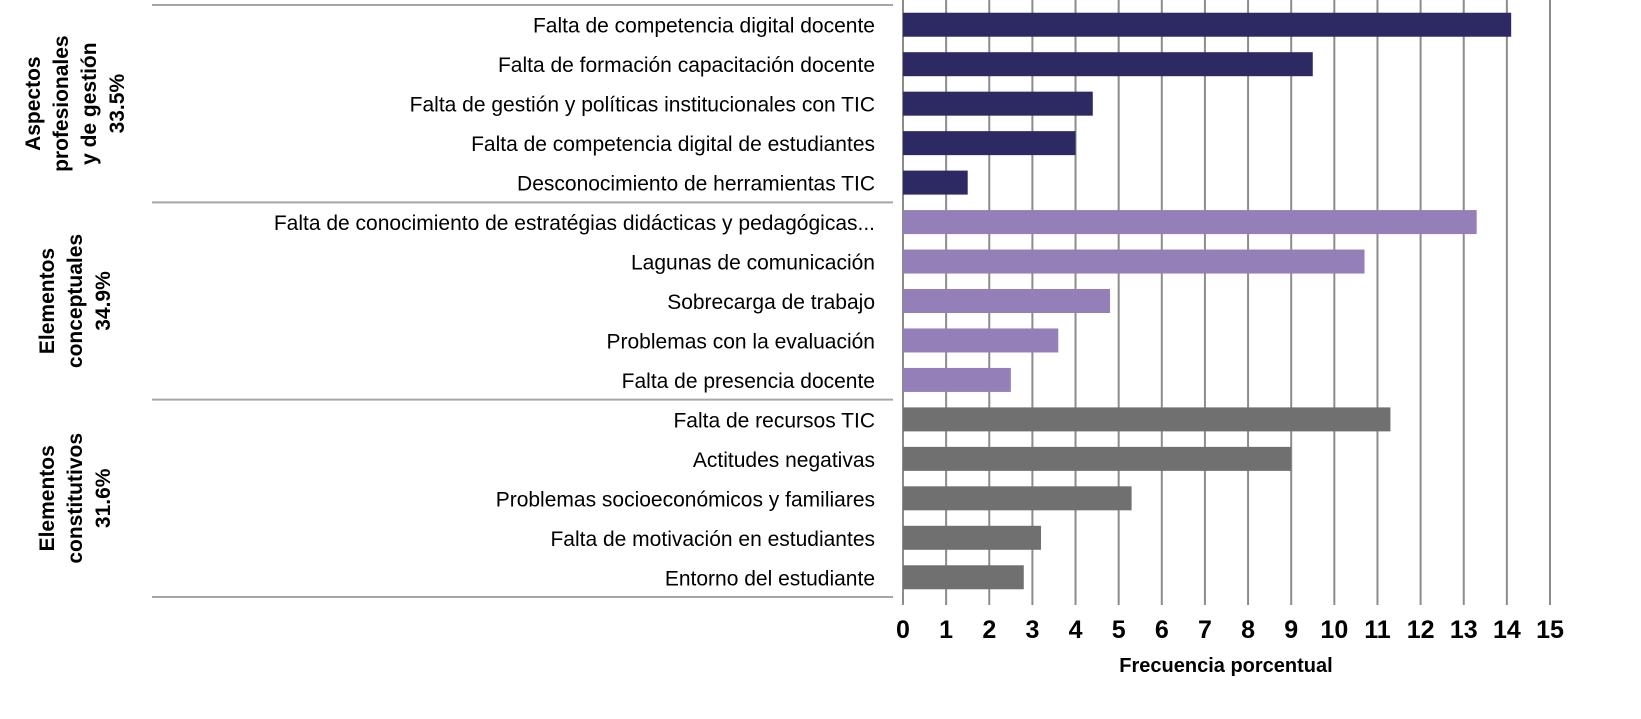 This screenshot has width=1641, height=719. Describe the element at coordinates (1205, 630) in the screenshot. I see `x-tick-label: 7` at that location.